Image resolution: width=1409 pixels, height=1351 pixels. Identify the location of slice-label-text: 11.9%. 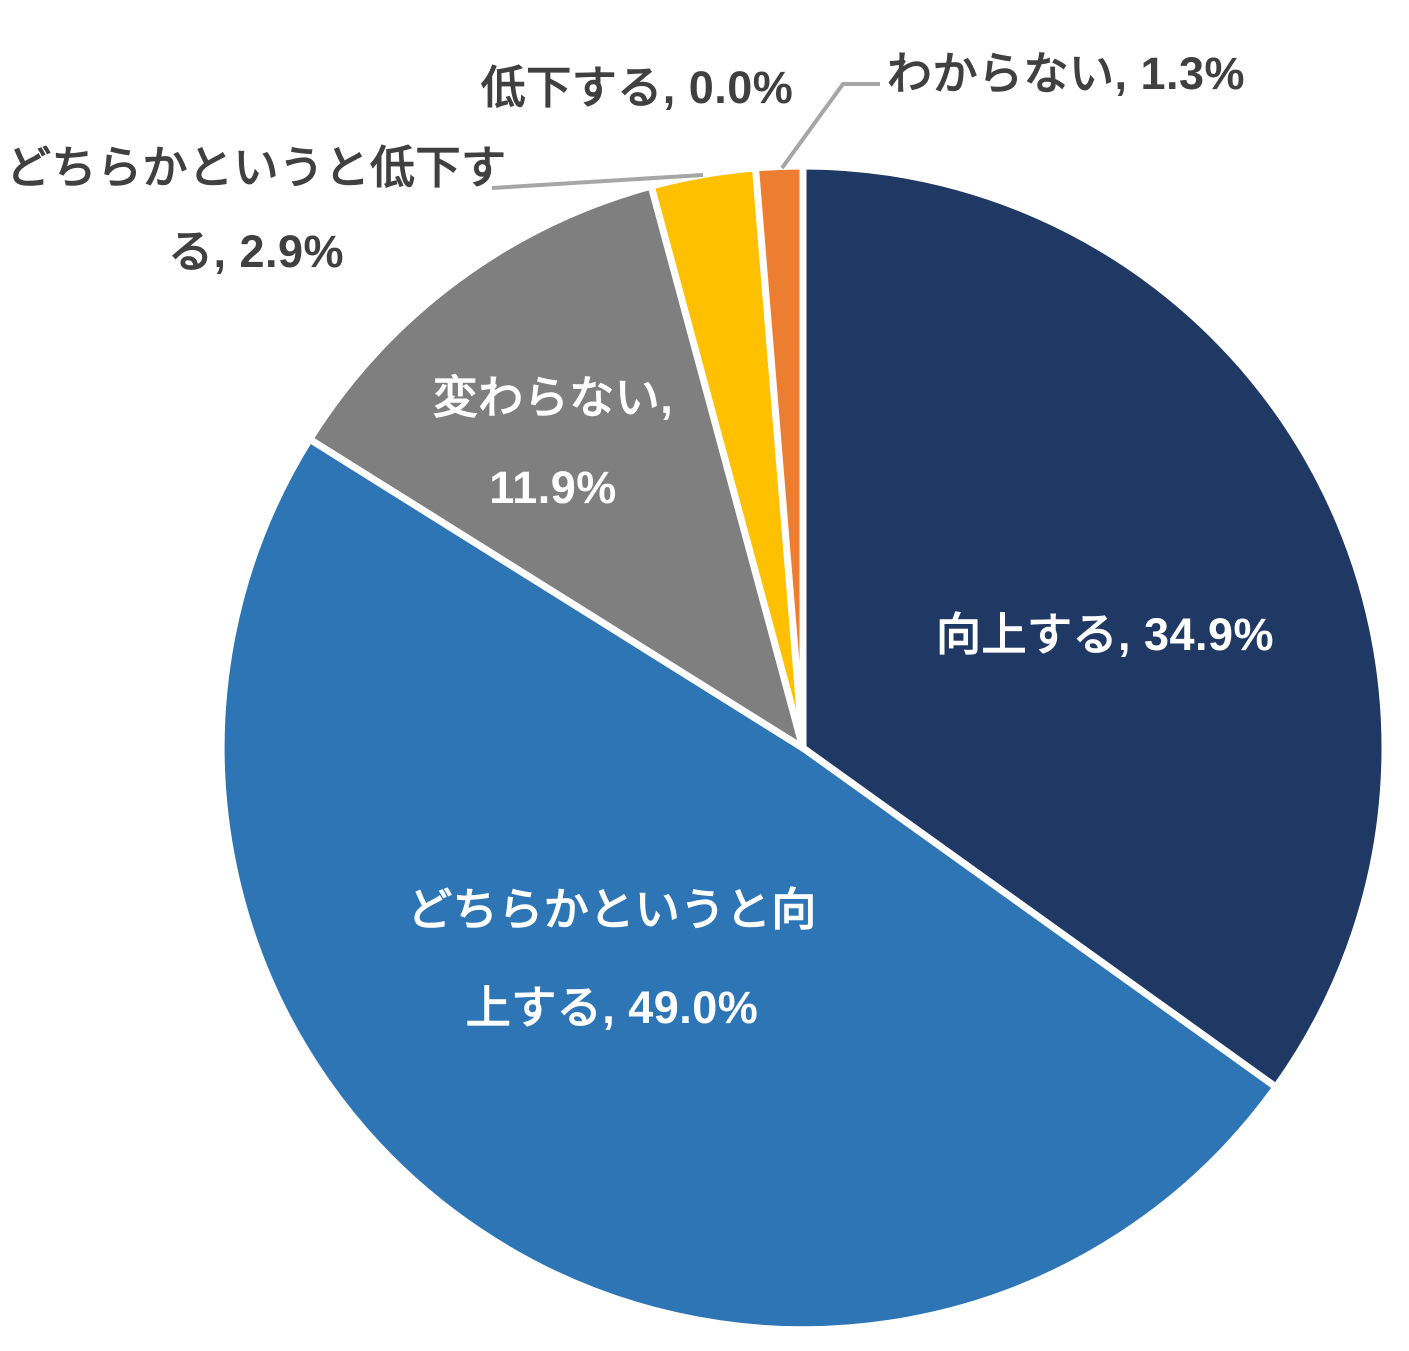
(553, 487).